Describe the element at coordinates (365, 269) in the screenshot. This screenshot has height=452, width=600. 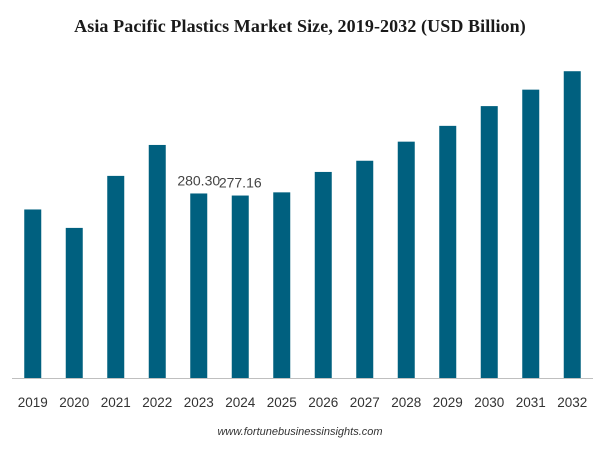
I see `bar-2027` at that location.